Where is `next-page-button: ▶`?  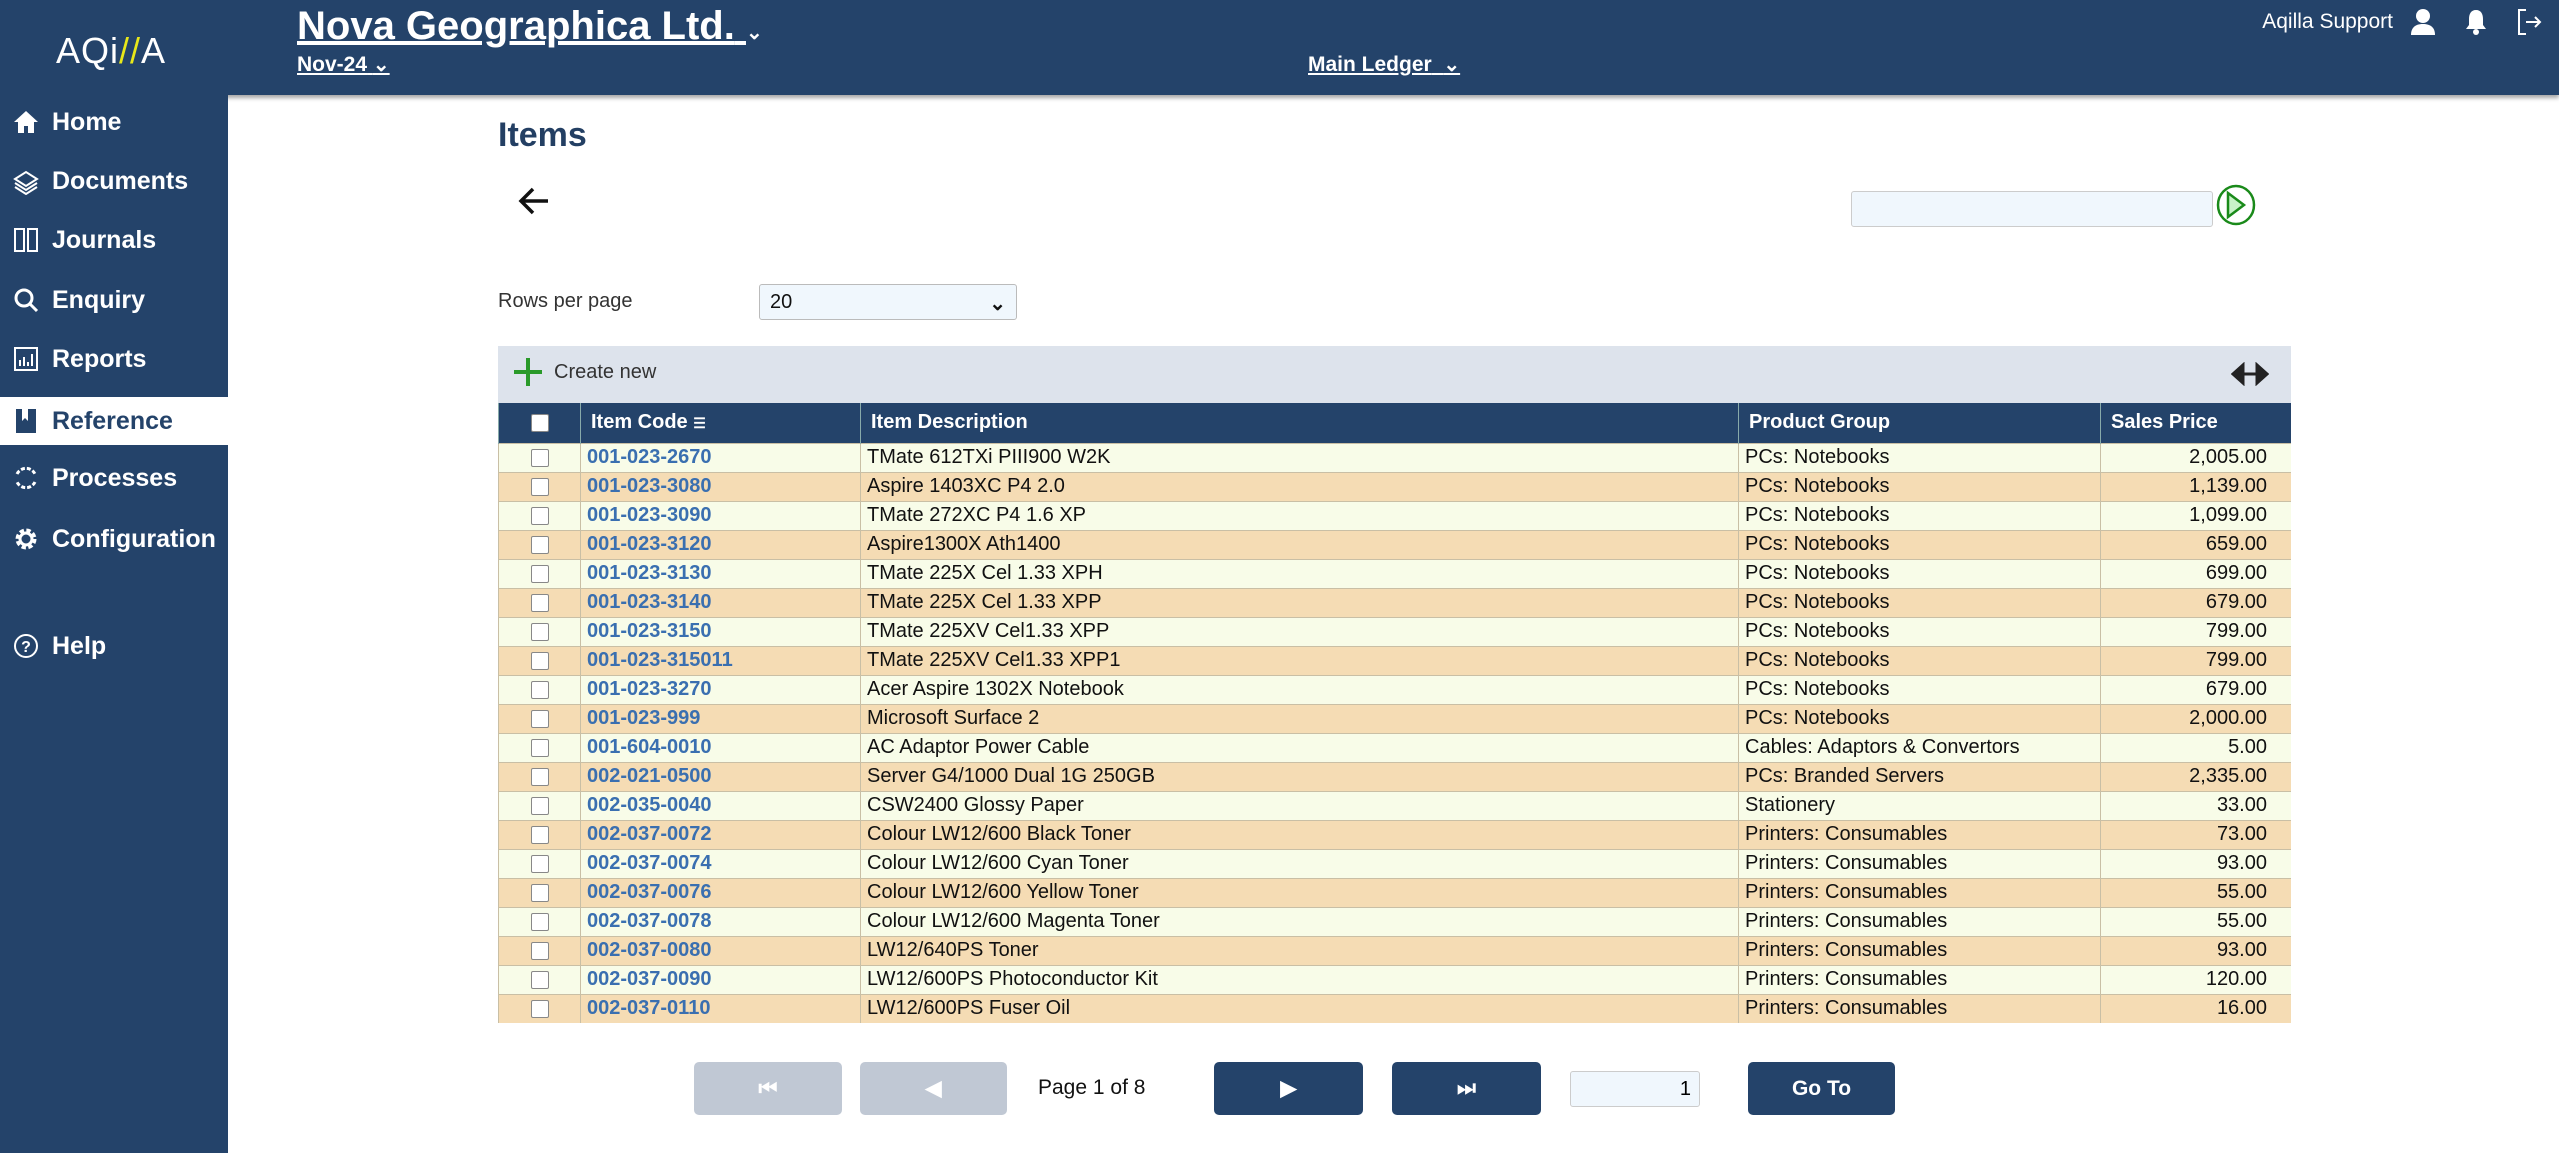 next-page-button: ▶ is located at coordinates (1288, 1088).